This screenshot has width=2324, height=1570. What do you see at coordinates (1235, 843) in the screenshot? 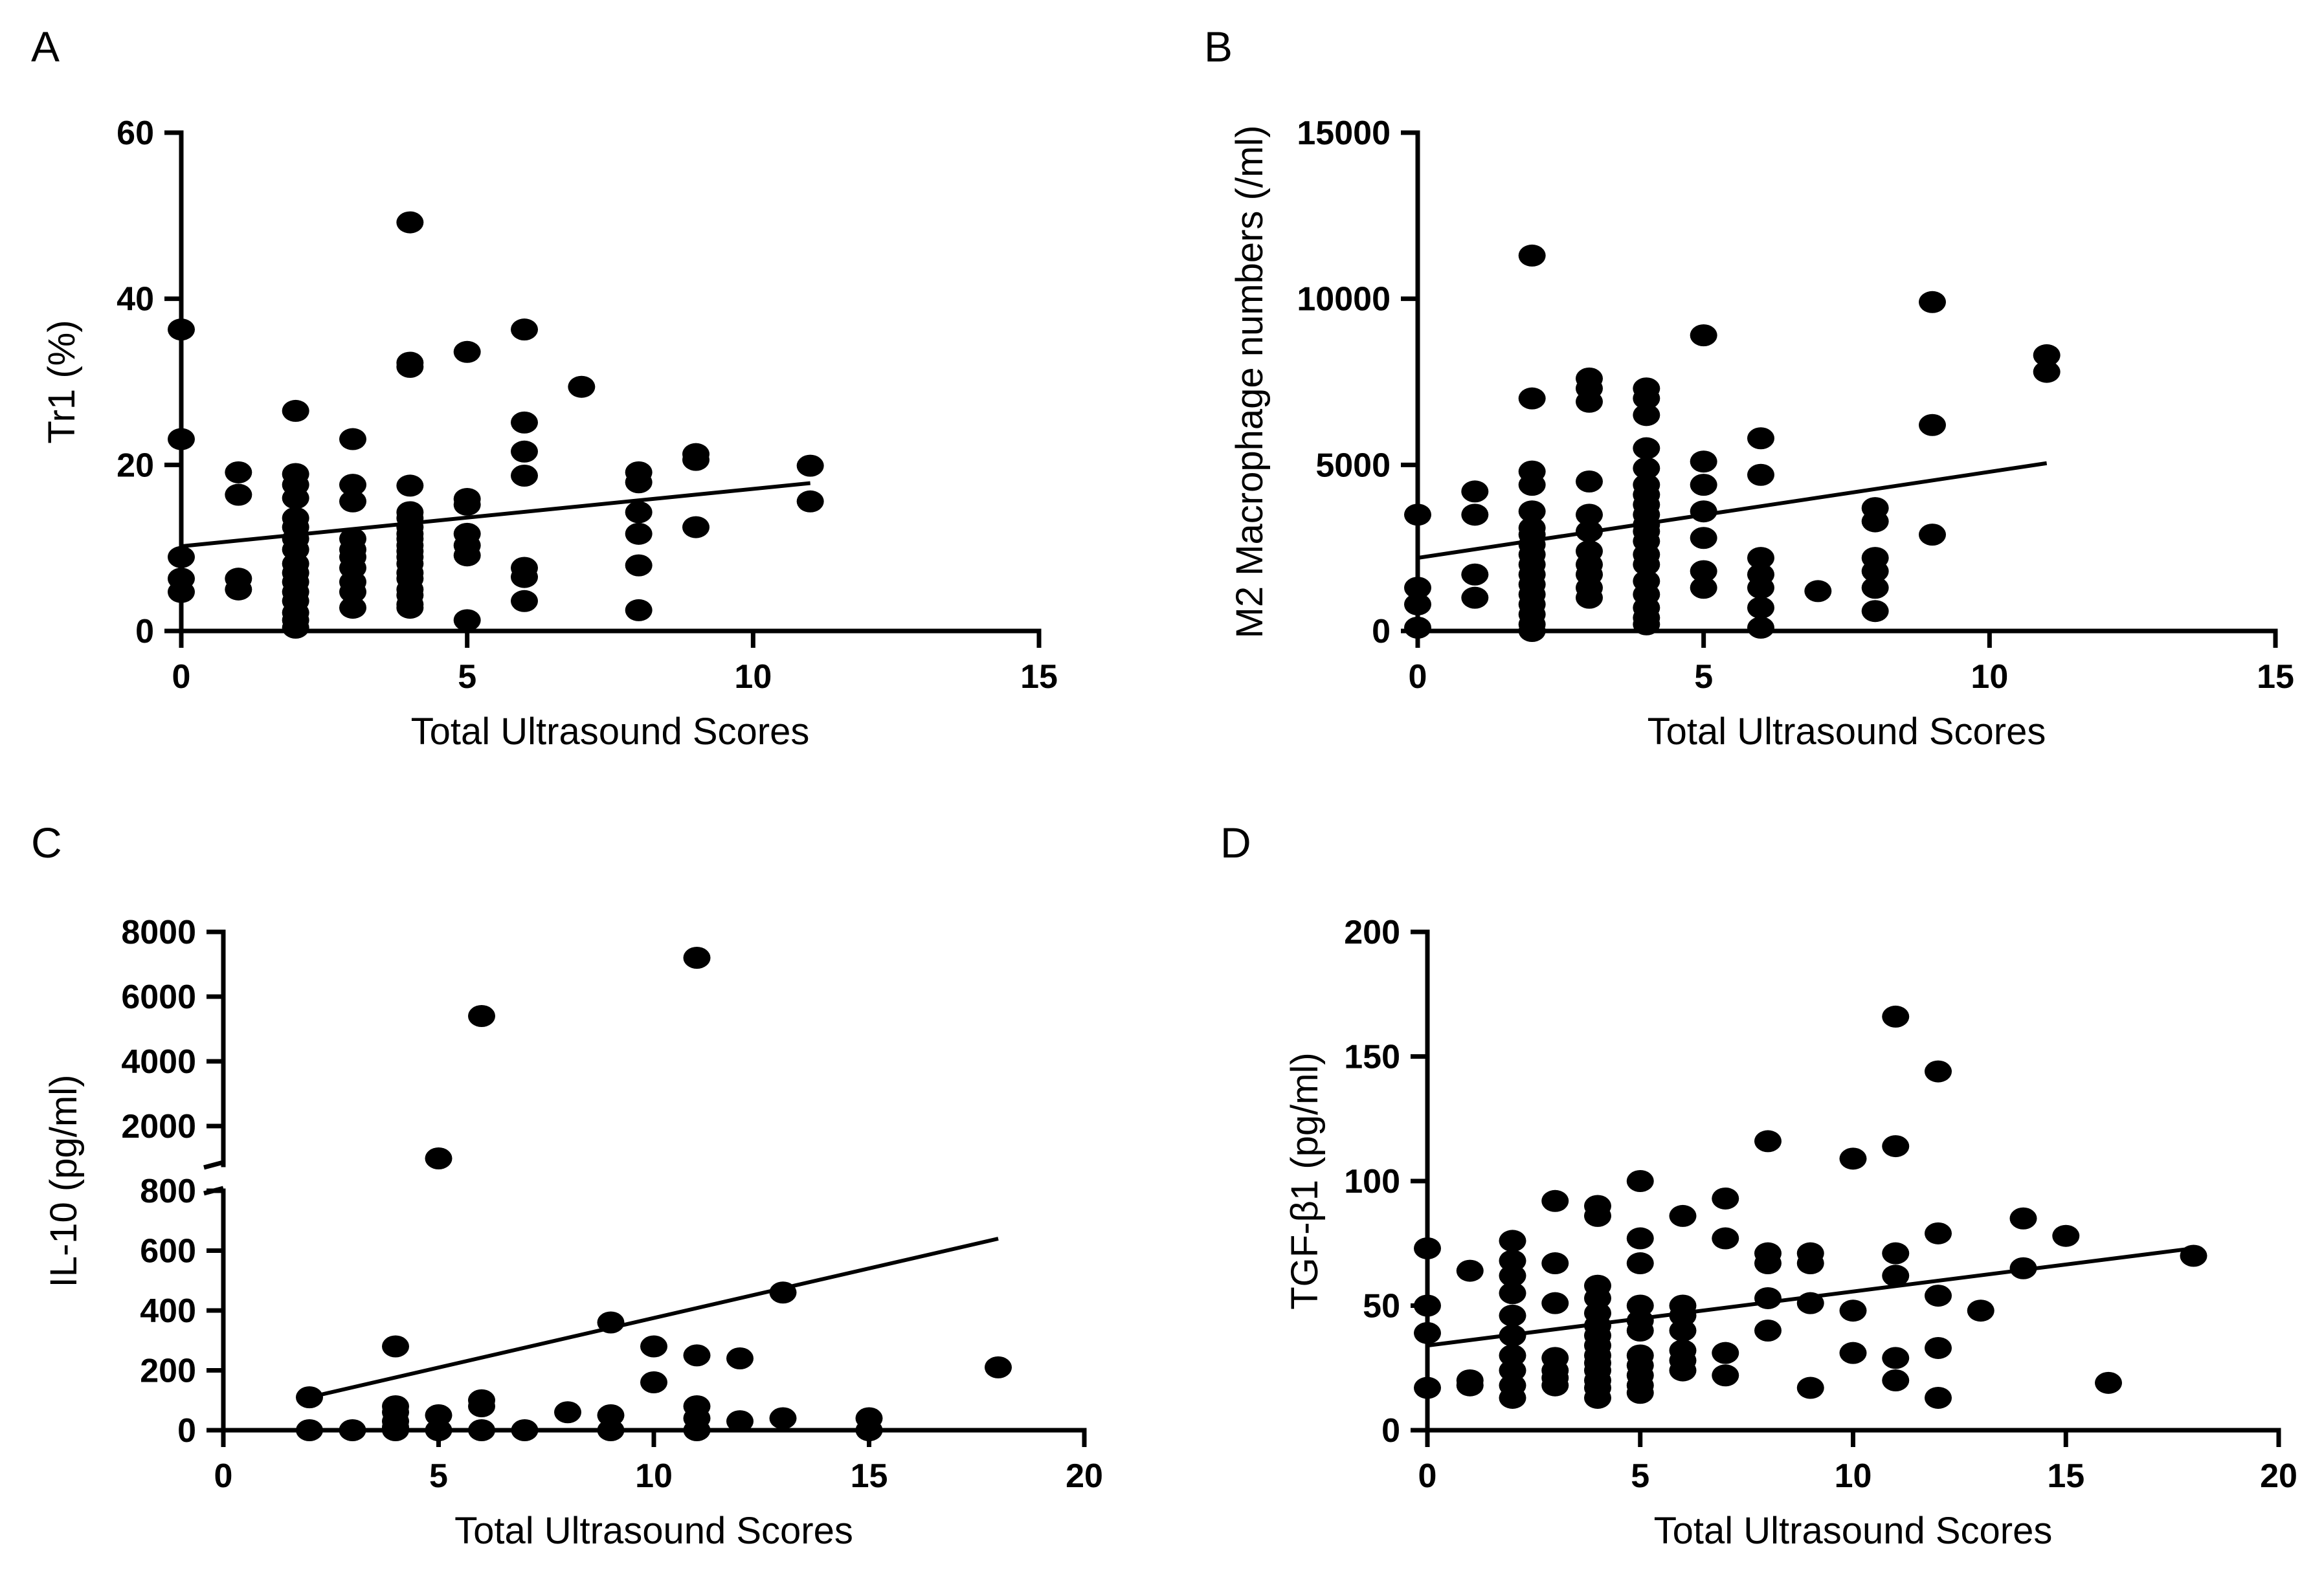
I see `panel-letter-d: D` at bounding box center [1235, 843].